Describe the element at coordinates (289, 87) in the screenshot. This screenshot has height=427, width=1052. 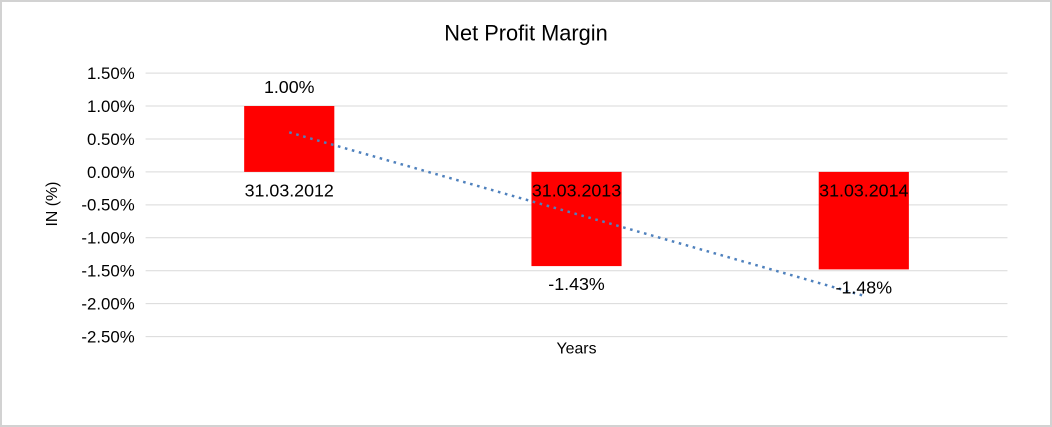
I see `data-label: 1.00%` at that location.